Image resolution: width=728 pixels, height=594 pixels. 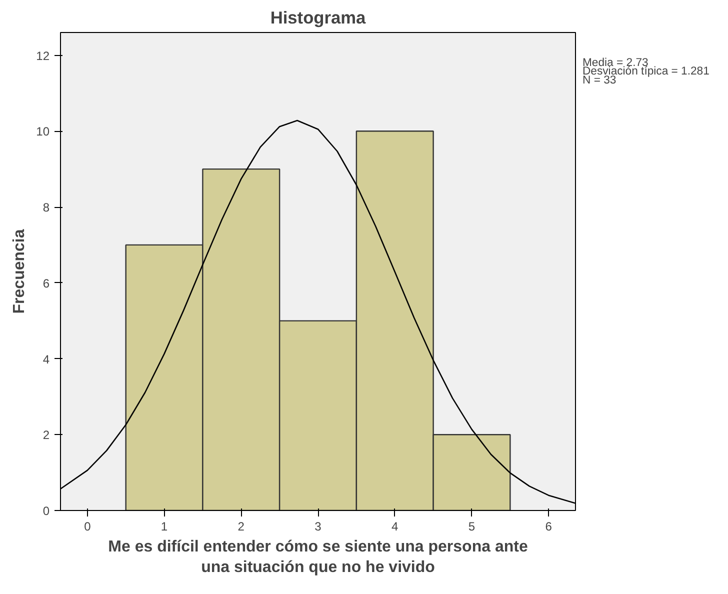 What do you see at coordinates (46, 359) in the screenshot?
I see `y-tick-label: 4` at bounding box center [46, 359].